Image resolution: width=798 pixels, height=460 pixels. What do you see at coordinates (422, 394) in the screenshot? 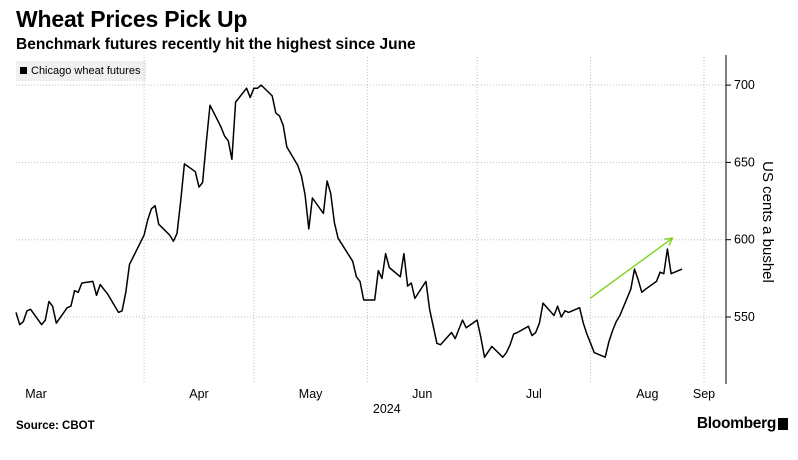
I see `x-tick-label-Jun: Jun` at bounding box center [422, 394].